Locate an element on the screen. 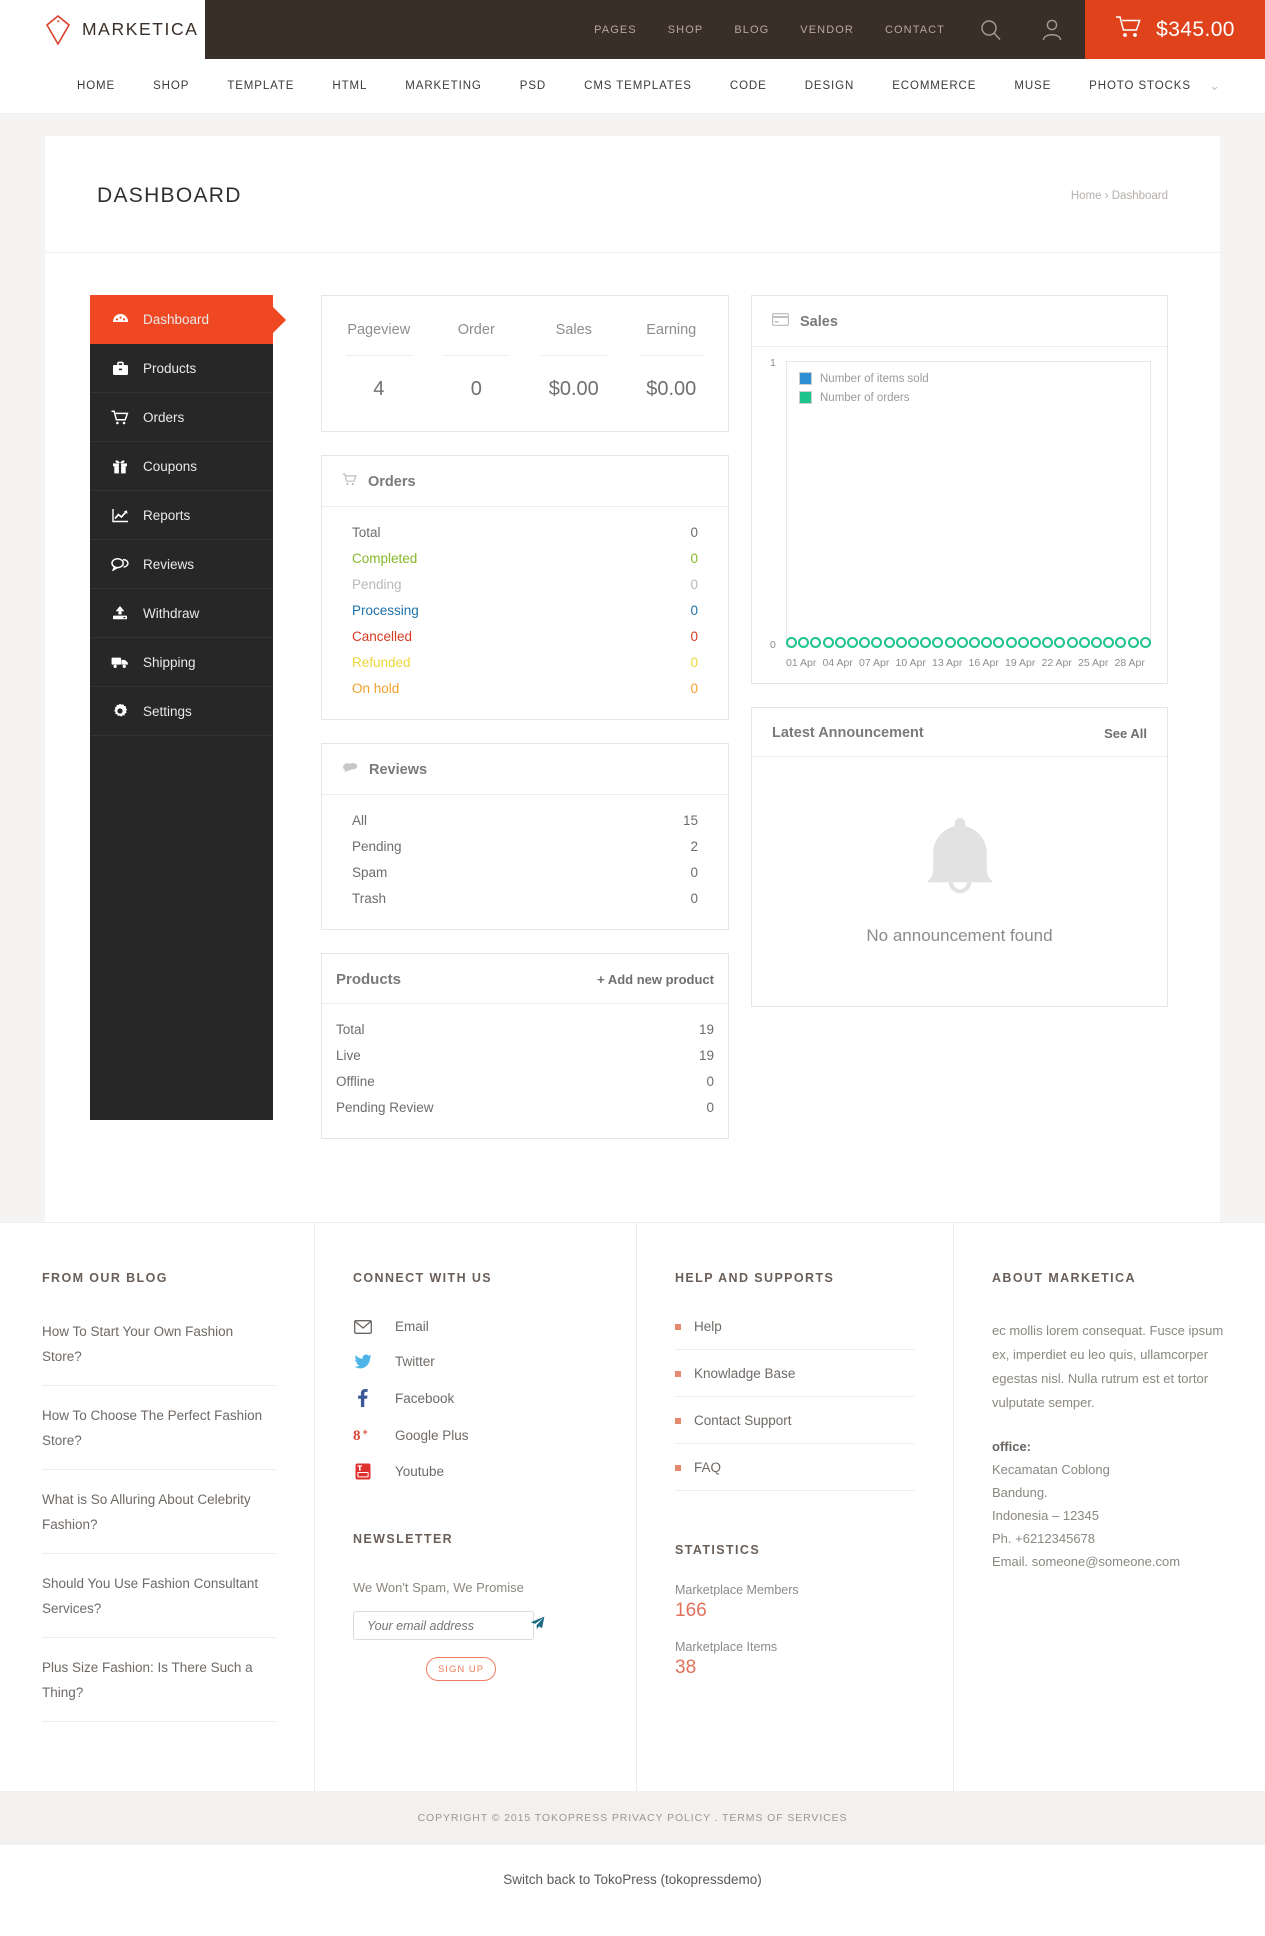  sidebar-item-reports: Reports is located at coordinates (181, 515).